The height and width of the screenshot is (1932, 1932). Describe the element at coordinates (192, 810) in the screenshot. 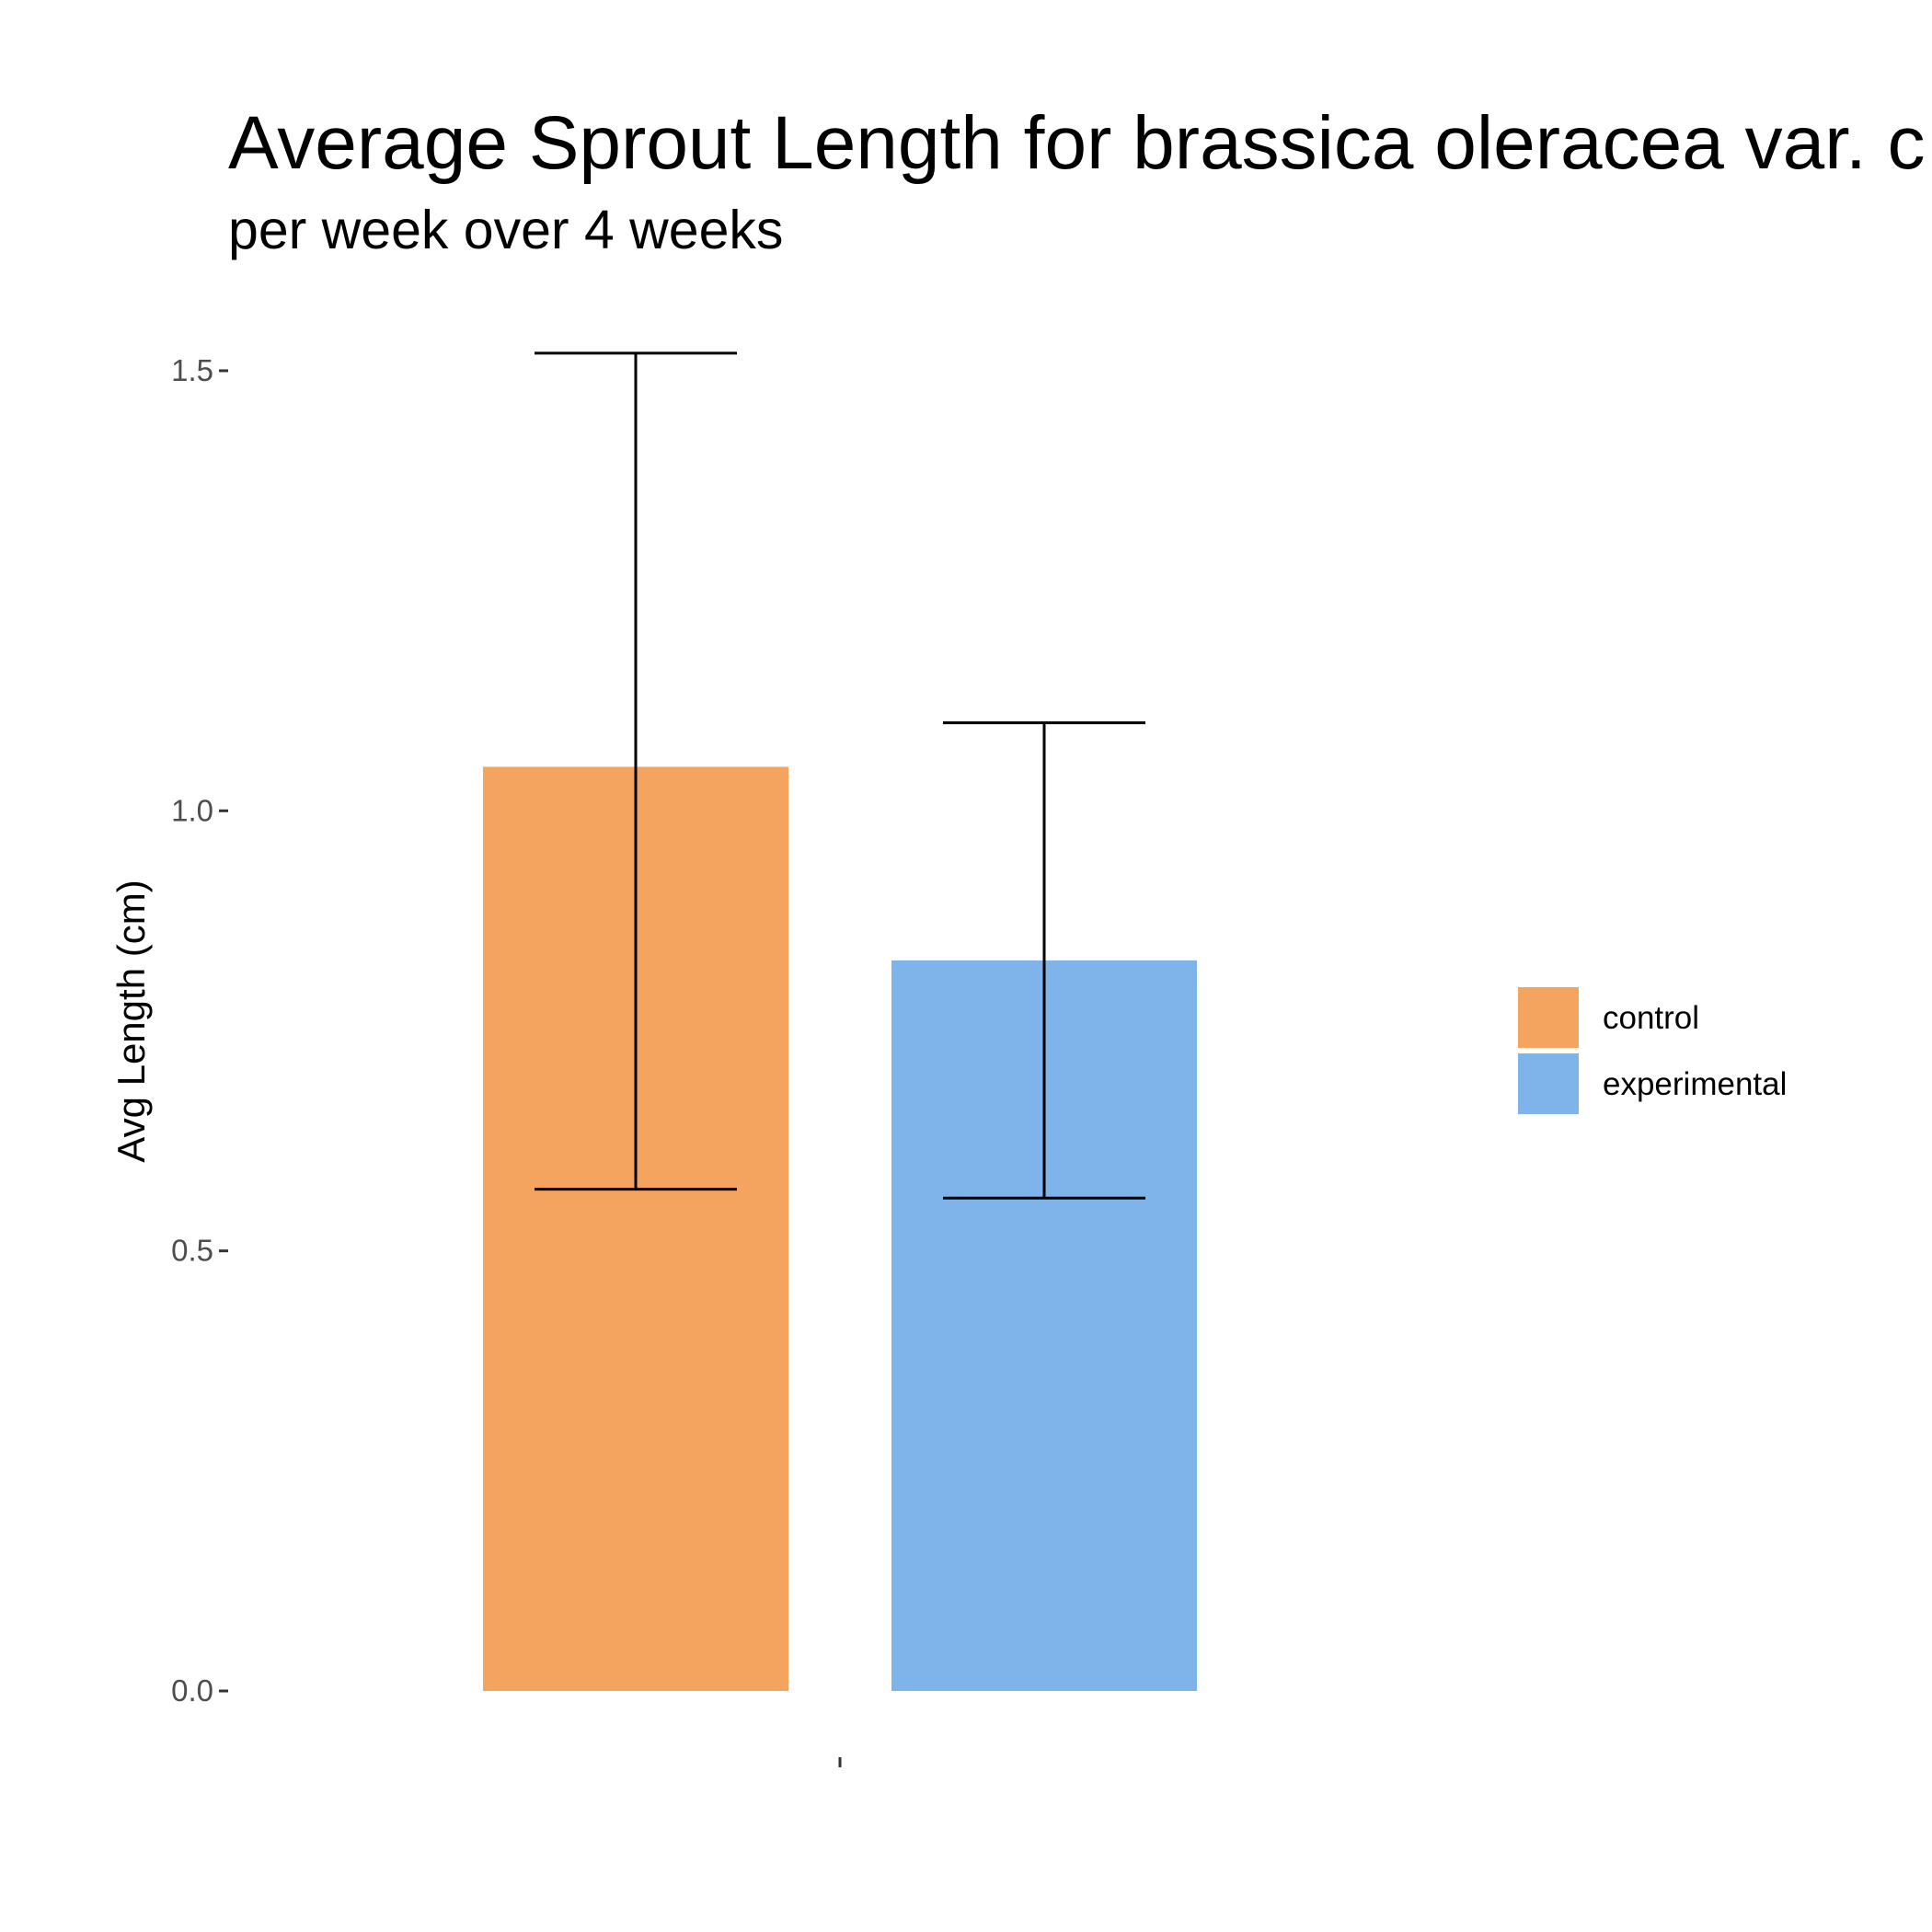

I see `y-tick-label: 1.0` at that location.